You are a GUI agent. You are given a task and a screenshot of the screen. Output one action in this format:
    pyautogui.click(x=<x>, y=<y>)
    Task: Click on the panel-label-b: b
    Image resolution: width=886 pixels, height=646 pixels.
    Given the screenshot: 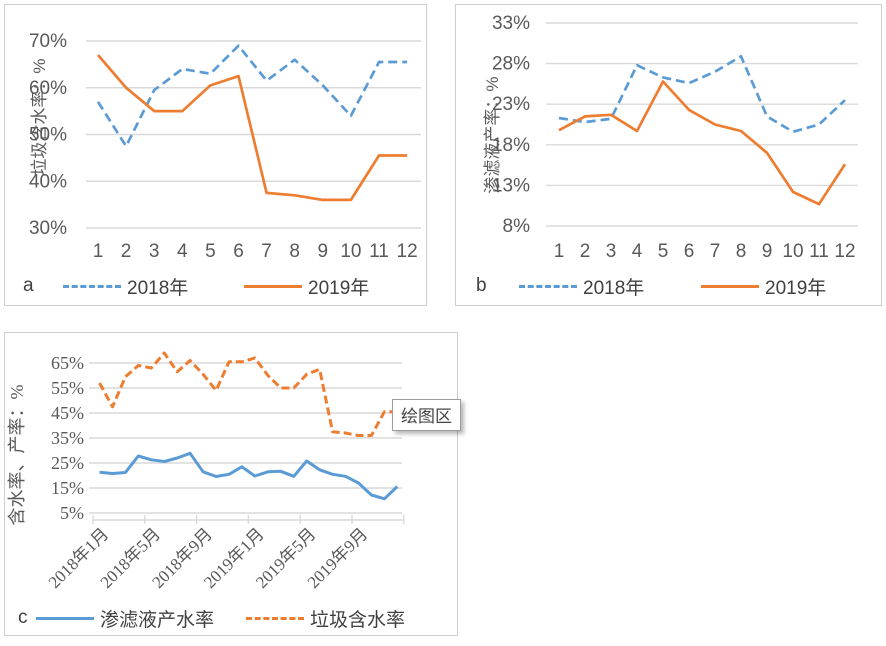 What is the action you would take?
    pyautogui.click(x=481, y=285)
    